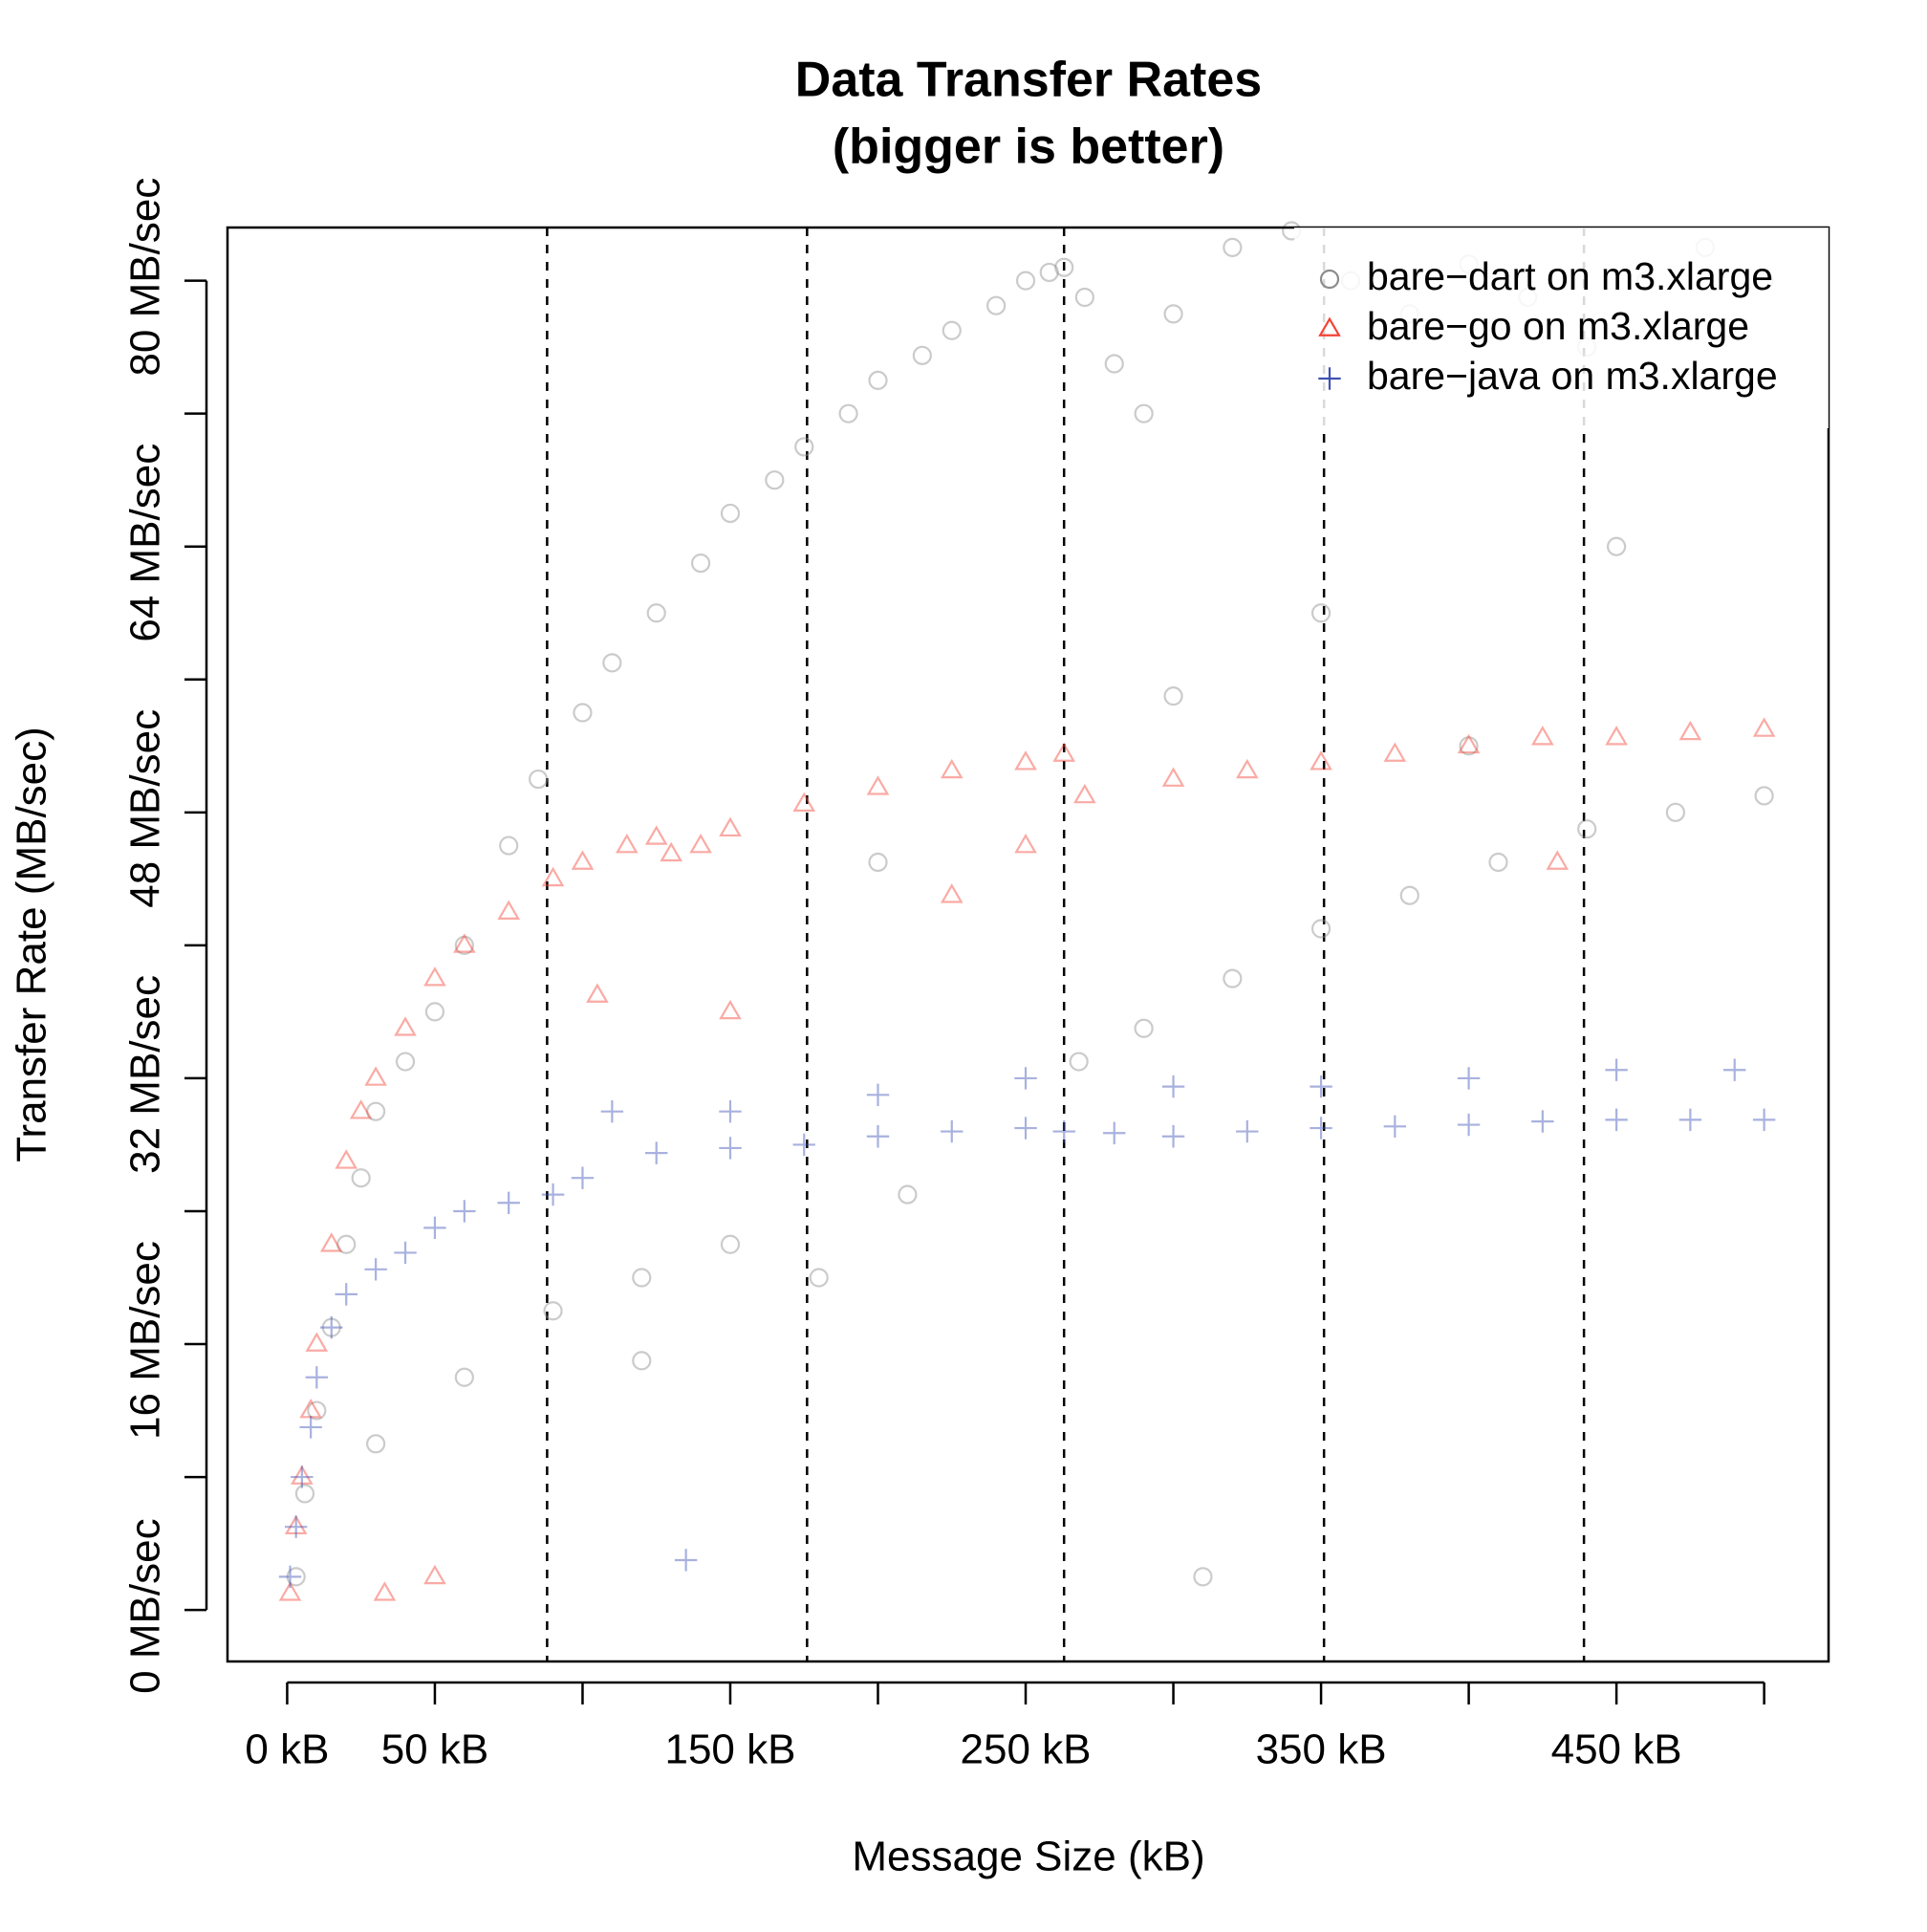 The width and height of the screenshot is (1927, 1932). What do you see at coordinates (1029, 147) in the screenshot?
I see `chart-subtitle: (bigger is better)` at bounding box center [1029, 147].